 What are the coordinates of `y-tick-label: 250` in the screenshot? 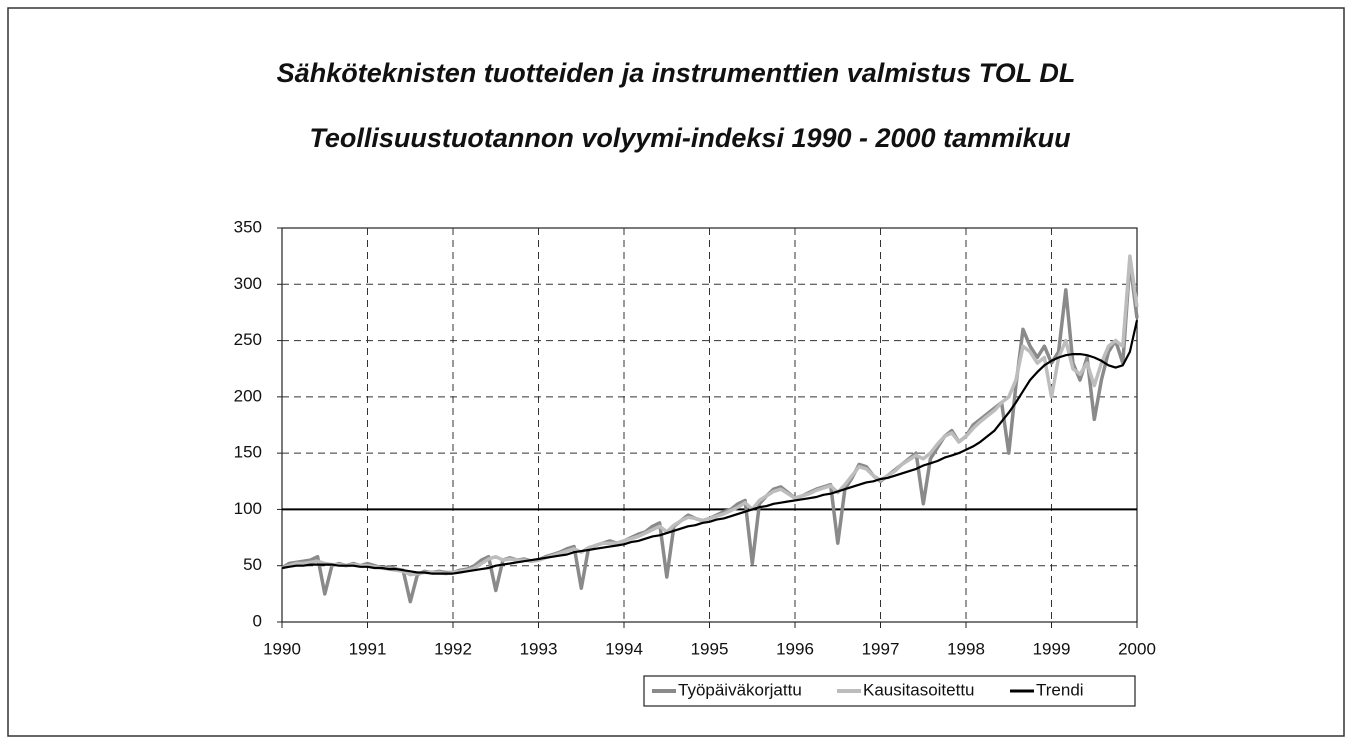 It's located at (248, 339).